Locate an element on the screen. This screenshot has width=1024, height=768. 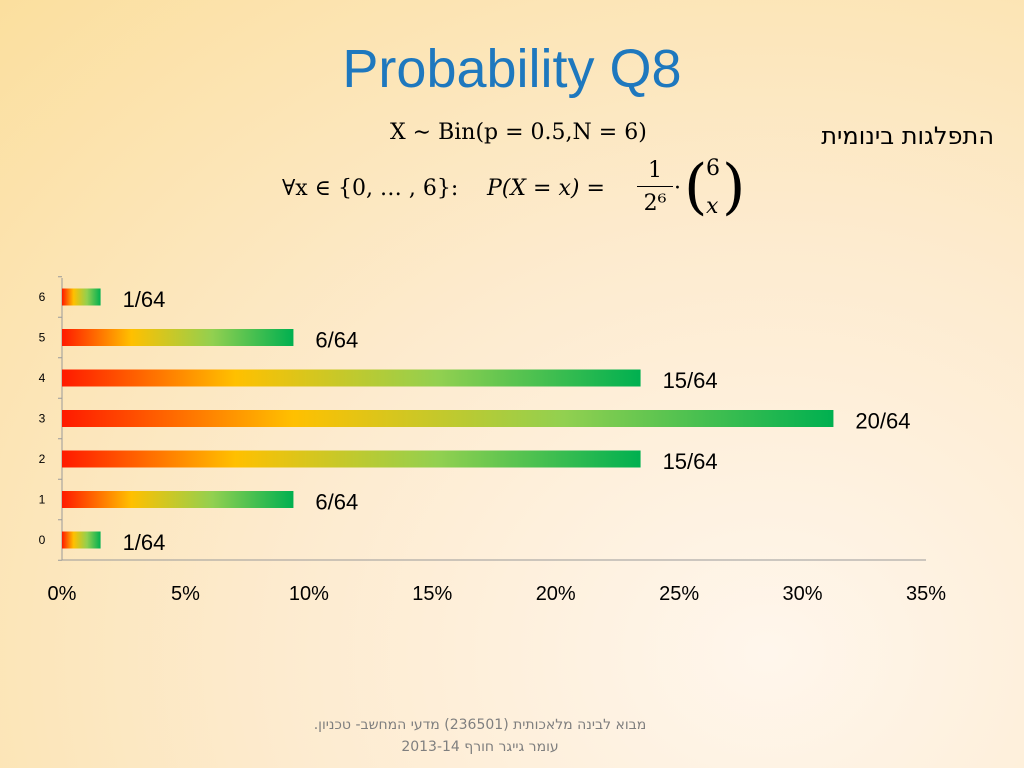
data-label-4: 15/64 is located at coordinates (690, 380).